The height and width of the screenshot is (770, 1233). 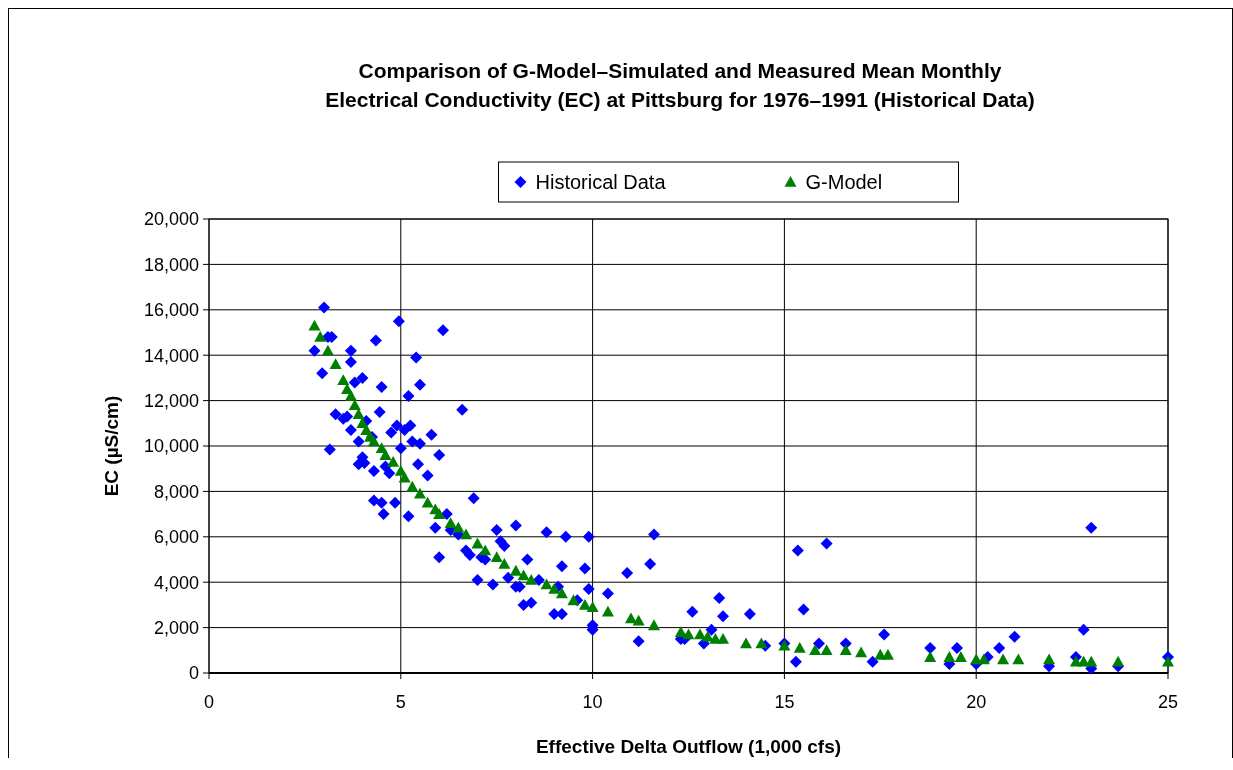 I want to click on x-tick-label: 15, so click(x=784, y=702).